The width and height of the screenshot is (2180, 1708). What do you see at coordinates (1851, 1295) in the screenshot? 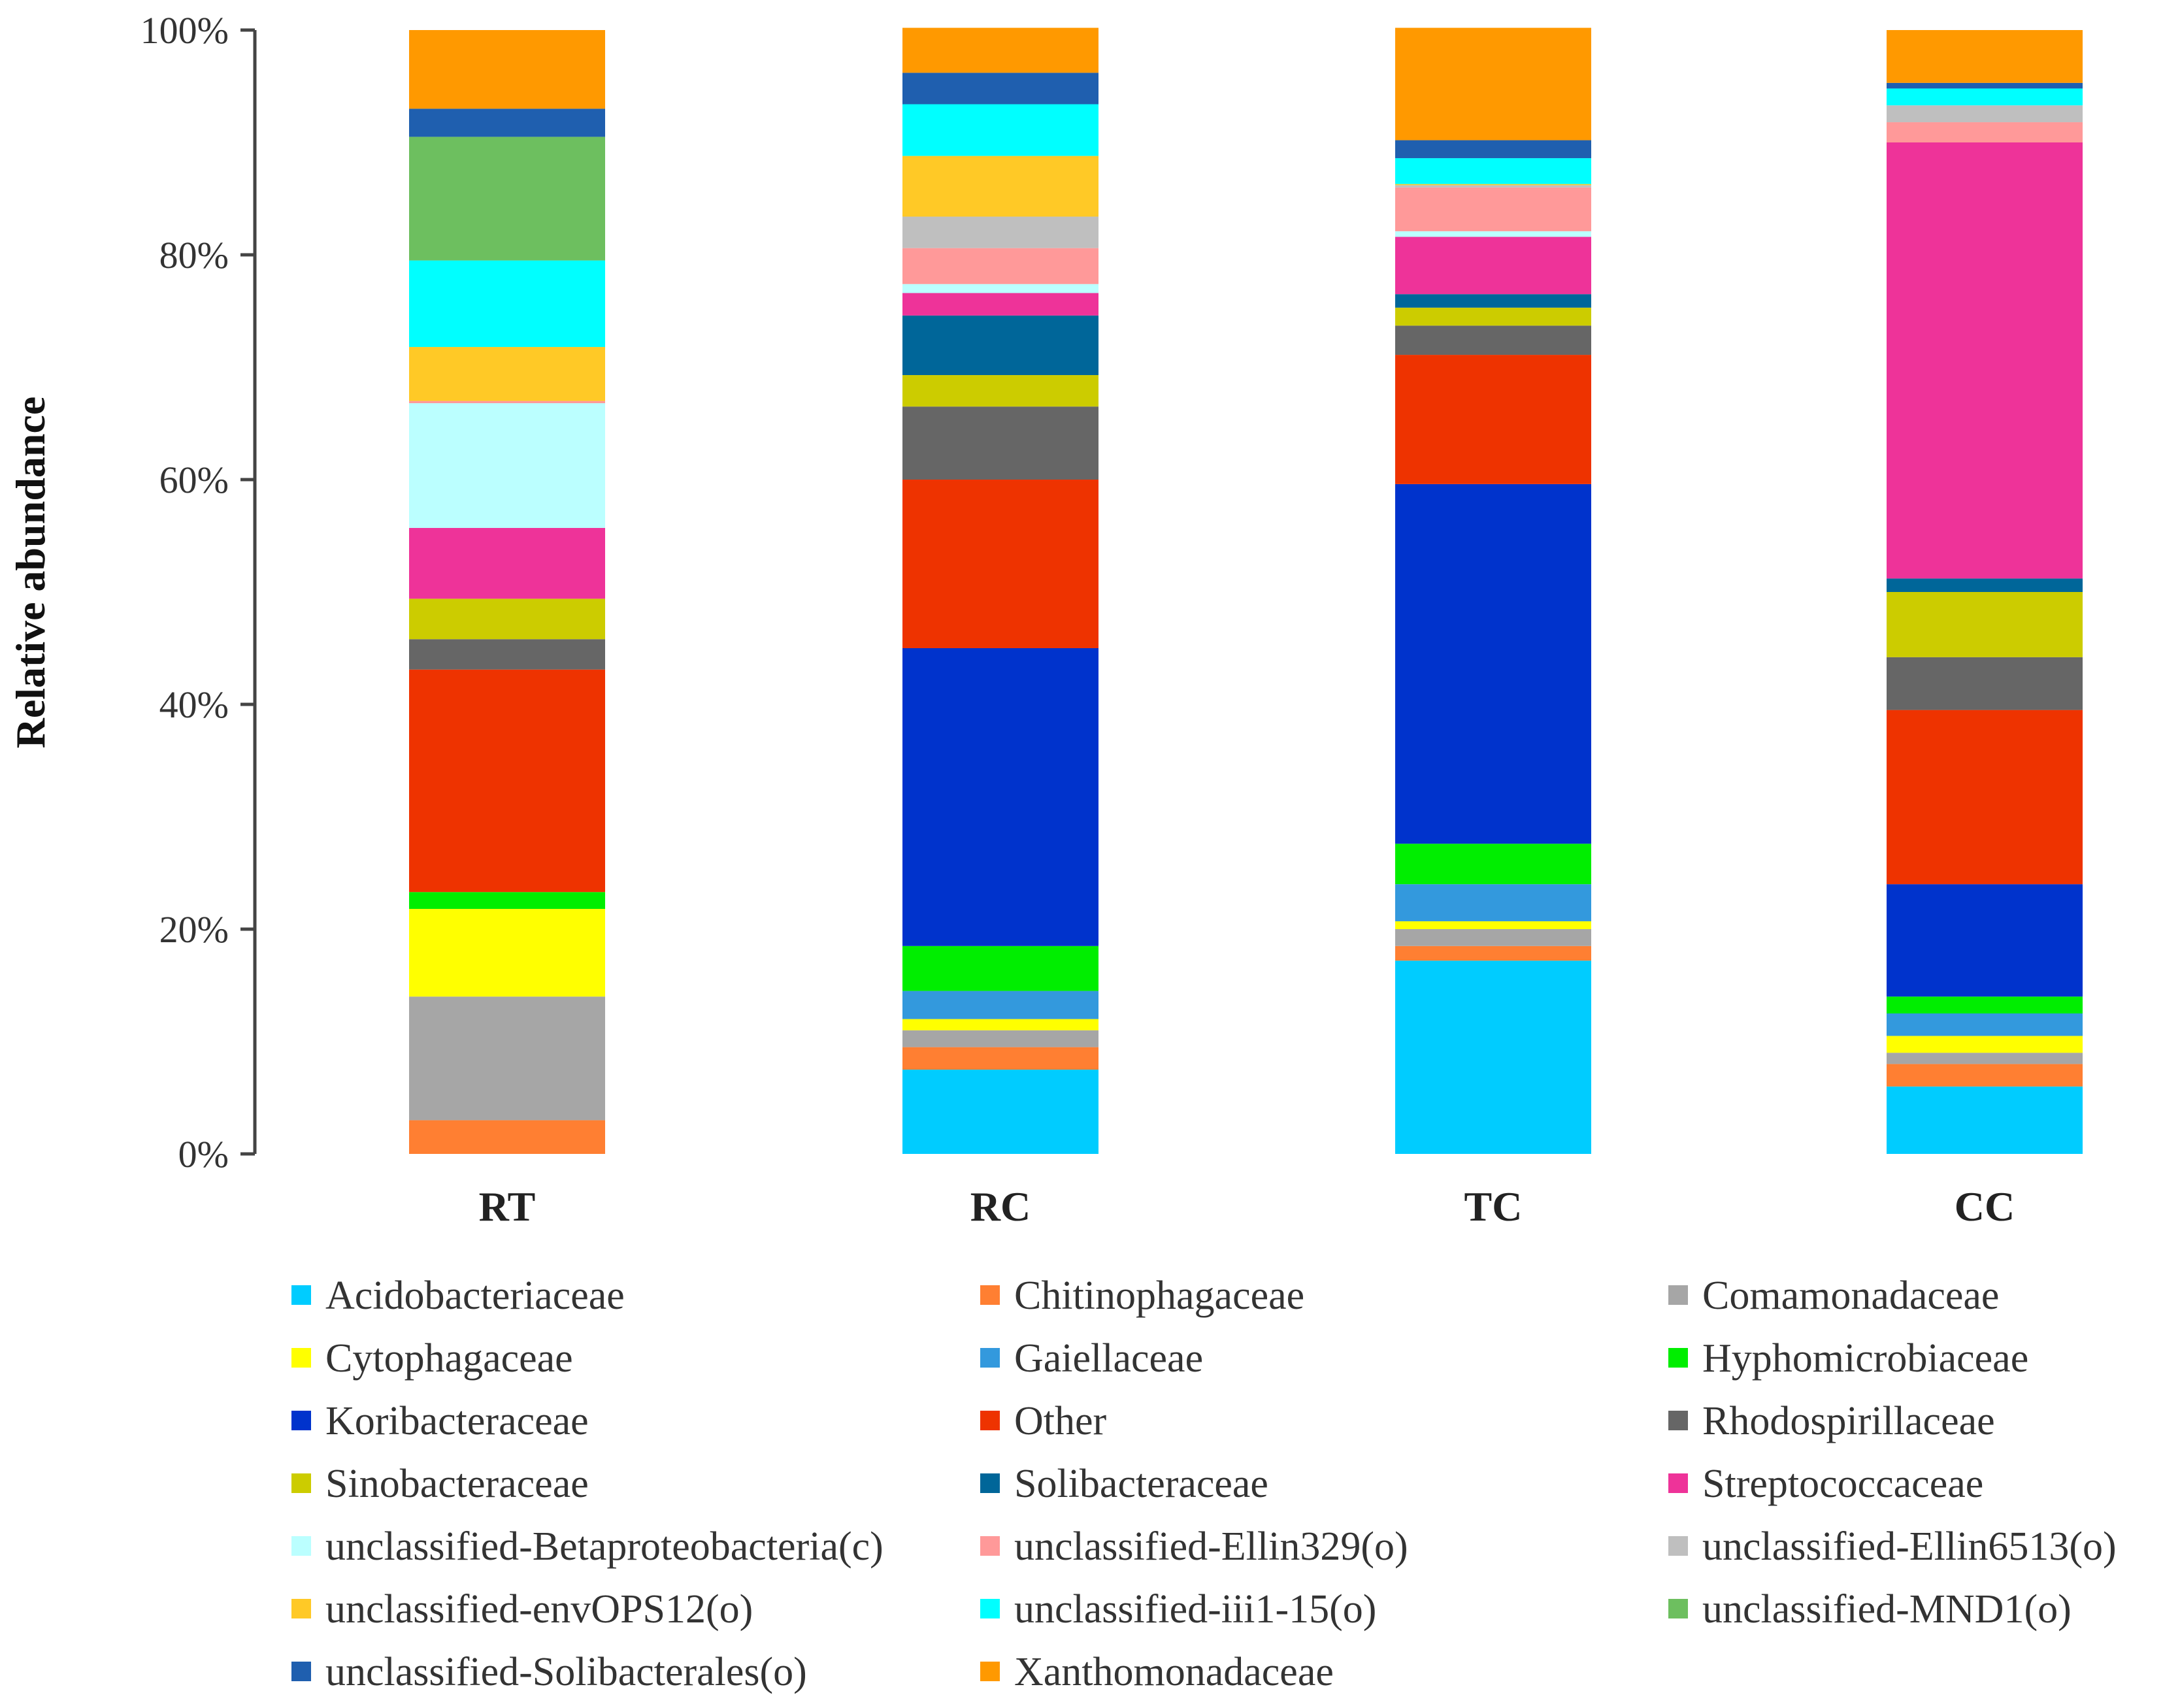
I see `legend-label: Comamonadaceae` at bounding box center [1851, 1295].